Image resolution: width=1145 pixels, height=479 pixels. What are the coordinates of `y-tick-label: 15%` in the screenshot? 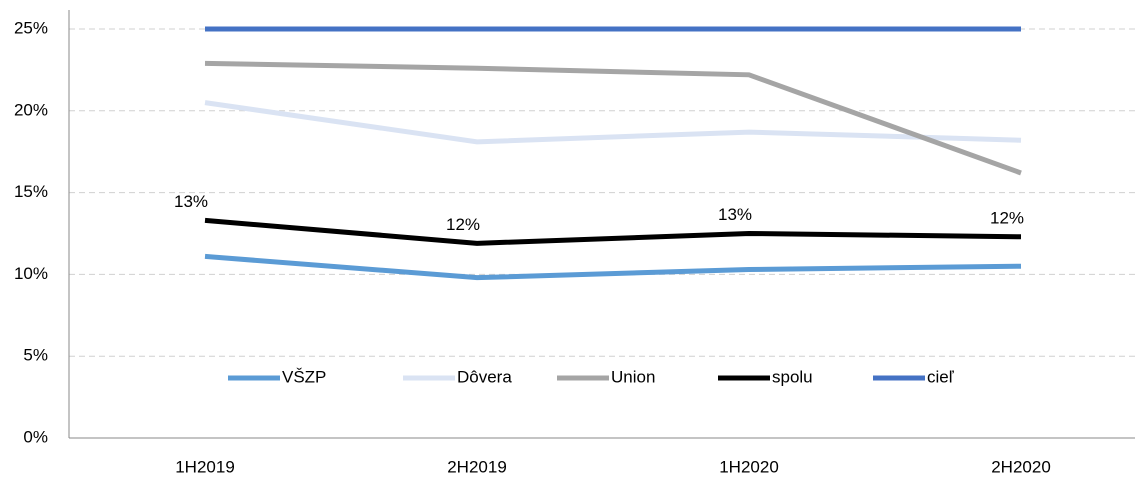 It's located at (31, 191).